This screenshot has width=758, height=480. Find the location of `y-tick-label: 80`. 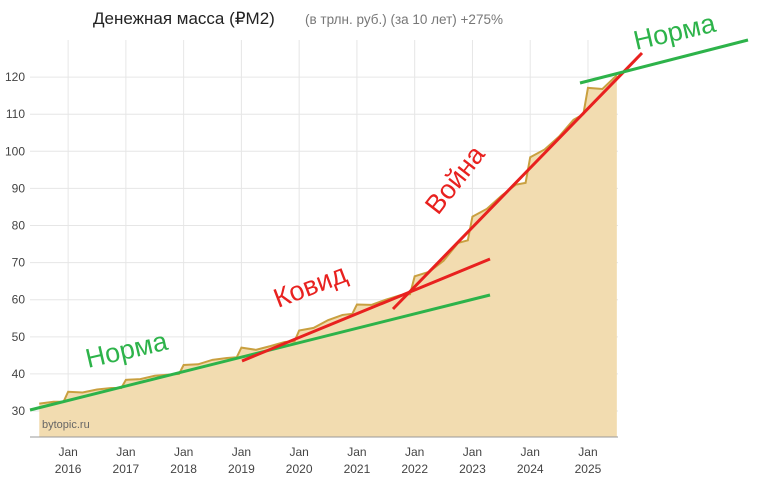

y-tick-label: 80 is located at coordinates (19, 226).